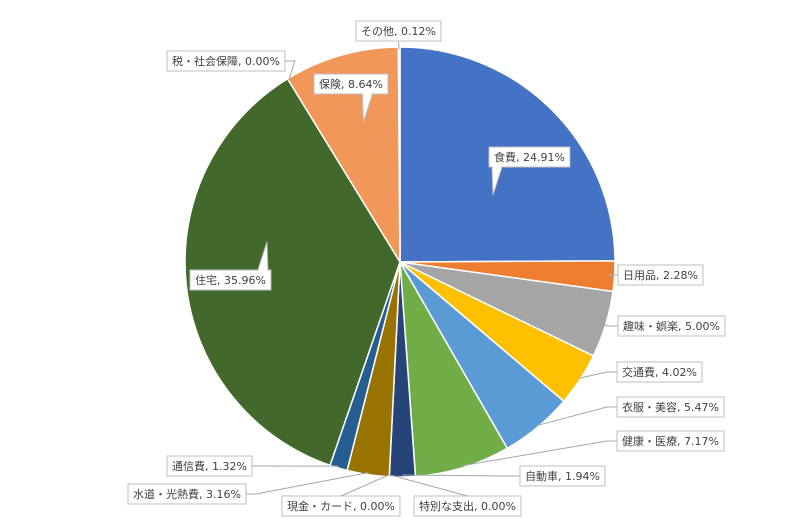 The width and height of the screenshot is (800, 526). I want to click on data-label-text: その他, 0.12%, so click(398, 31).